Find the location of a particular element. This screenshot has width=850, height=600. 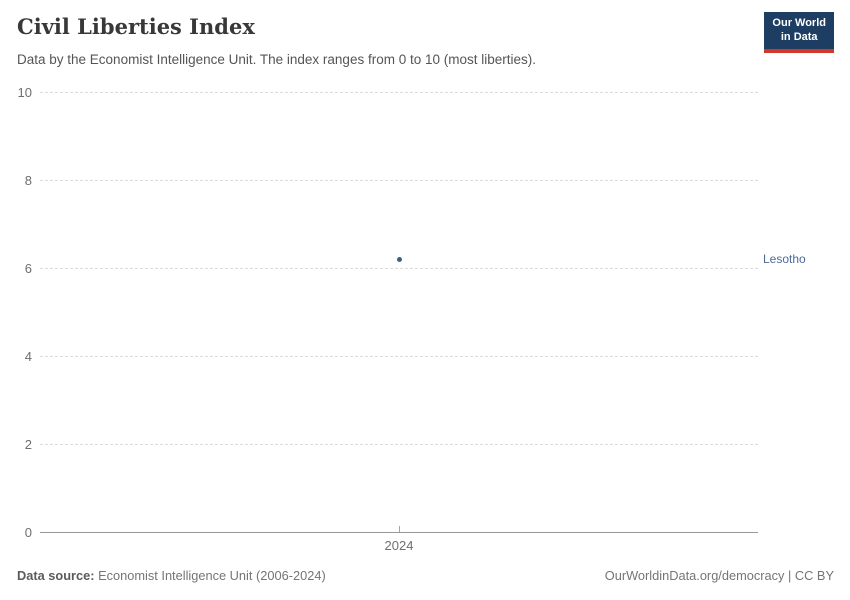

owid-logo: Our World in Data is located at coordinates (799, 32).